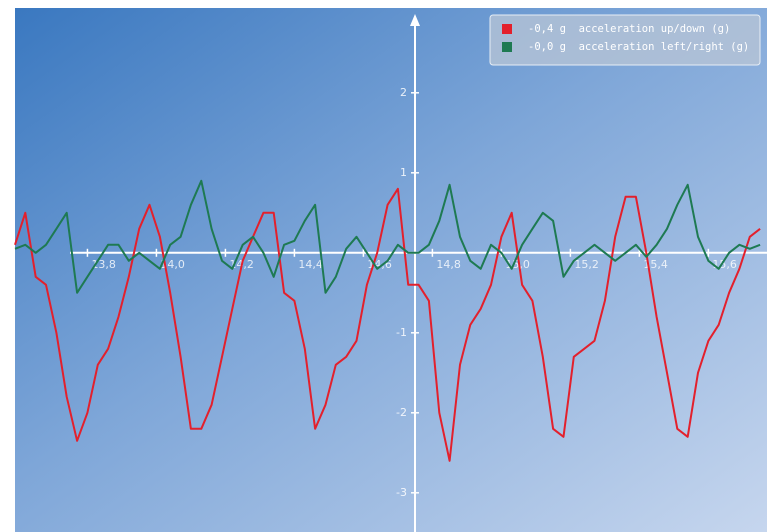  What do you see at coordinates (638, 47) in the screenshot?
I see `legend-label: -0,0 g acceleration left/right (g)` at bounding box center [638, 47].